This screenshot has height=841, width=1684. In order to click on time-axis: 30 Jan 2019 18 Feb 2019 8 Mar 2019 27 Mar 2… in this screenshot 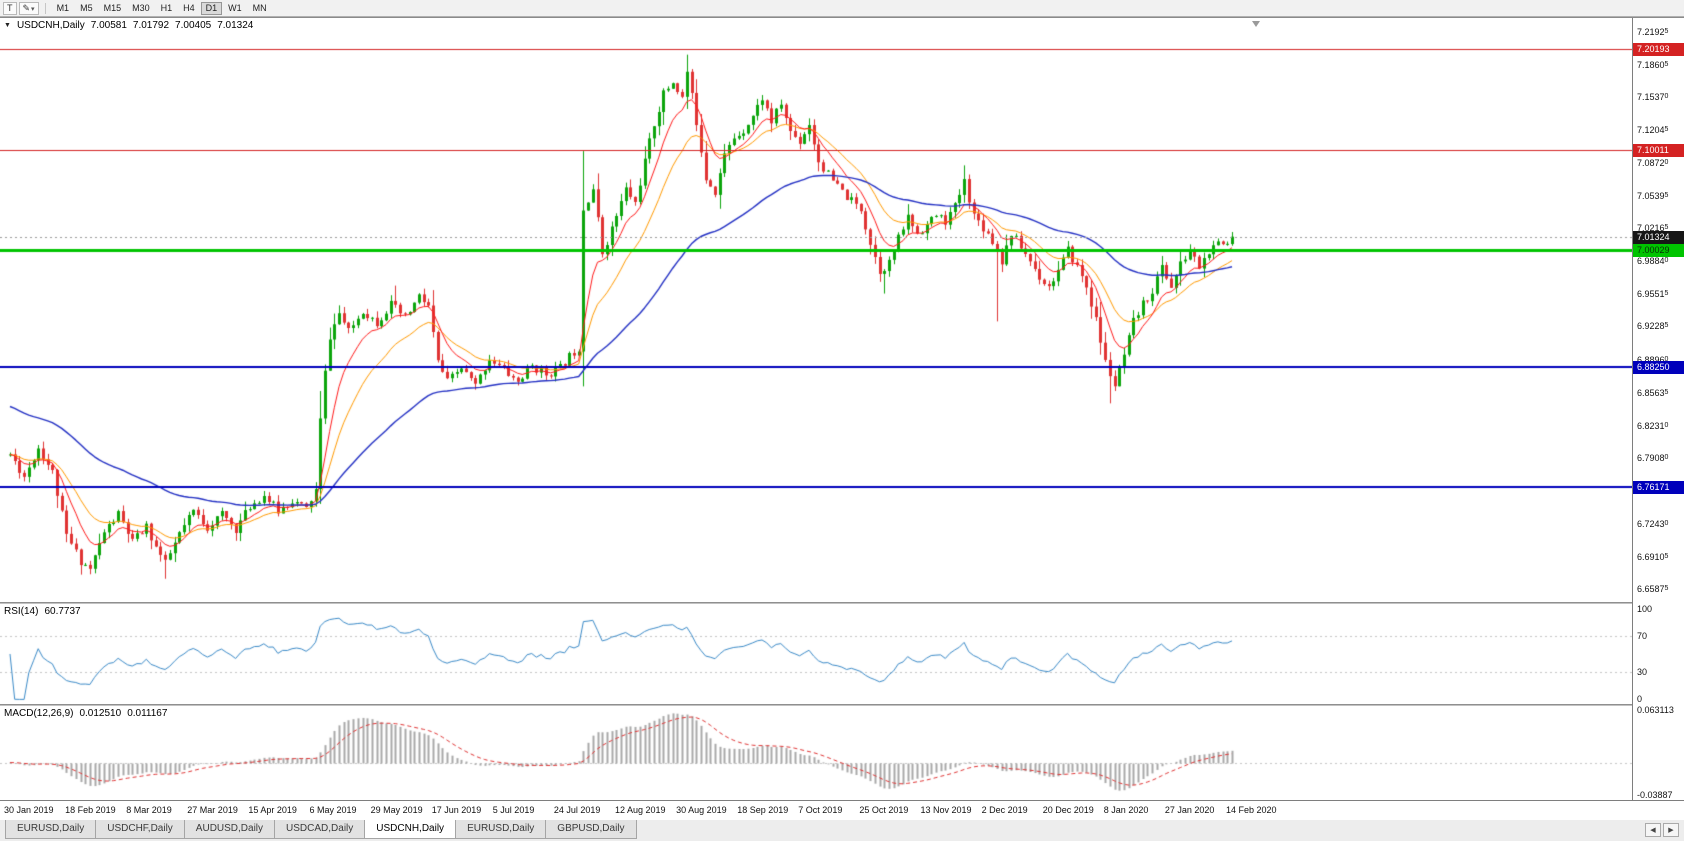, I will do `click(842, 810)`.